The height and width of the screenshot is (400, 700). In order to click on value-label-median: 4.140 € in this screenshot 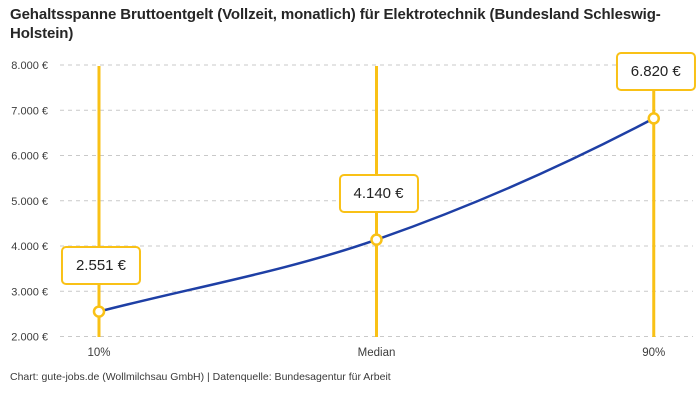, I will do `click(378, 193)`.